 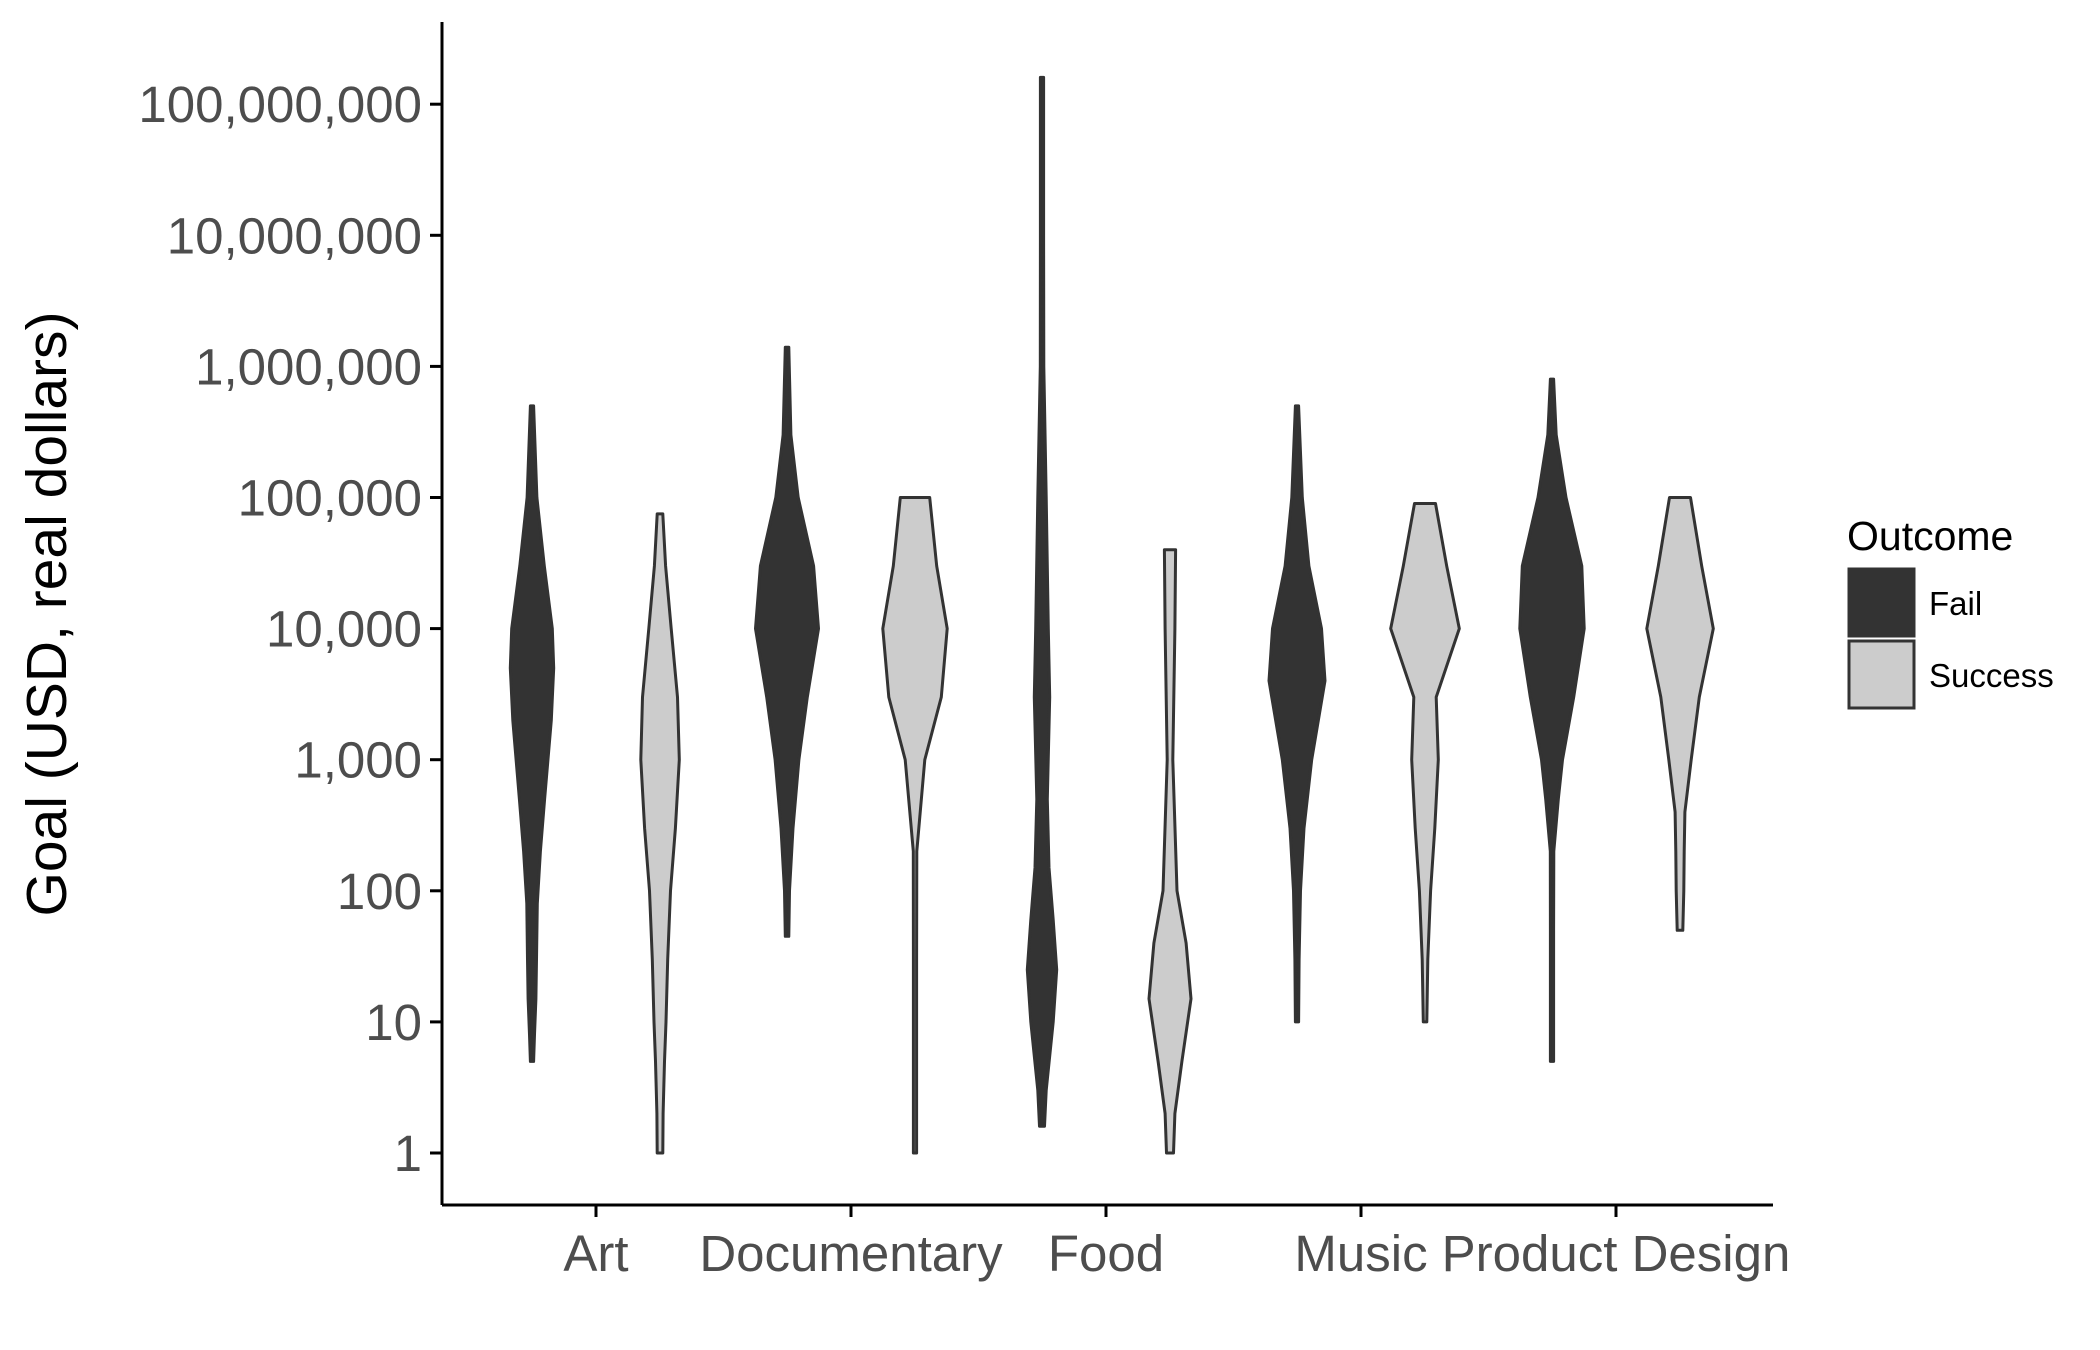 I want to click on violin-art-success, so click(x=660, y=833).